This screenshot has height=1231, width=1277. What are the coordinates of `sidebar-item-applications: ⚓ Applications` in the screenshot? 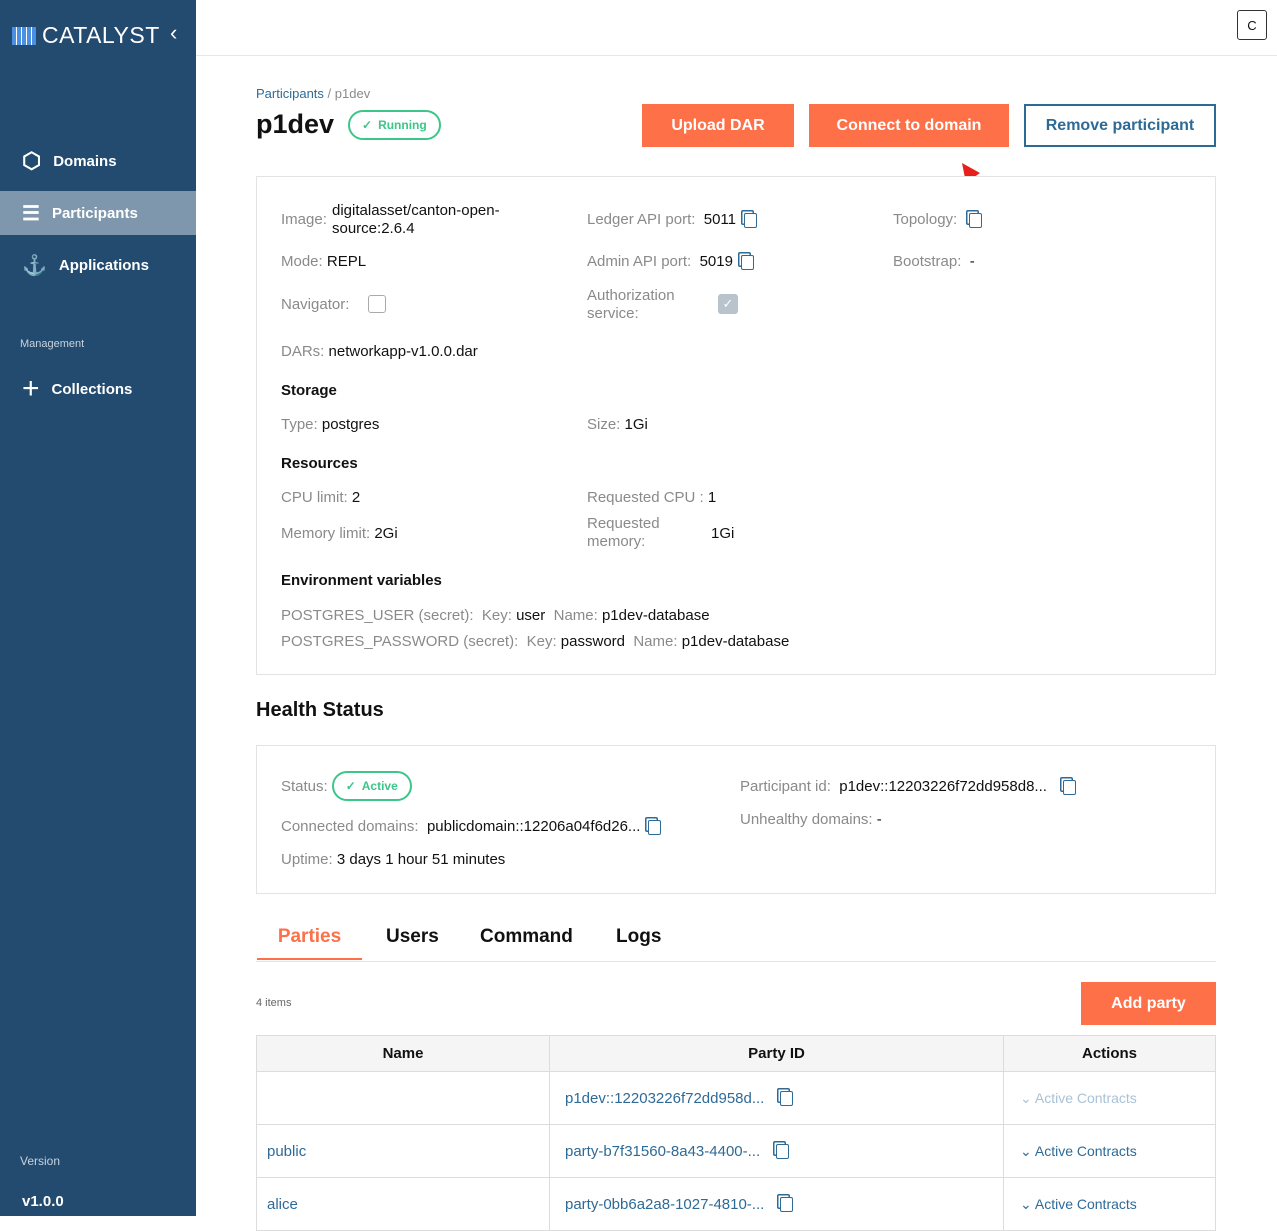 It's located at (98, 265).